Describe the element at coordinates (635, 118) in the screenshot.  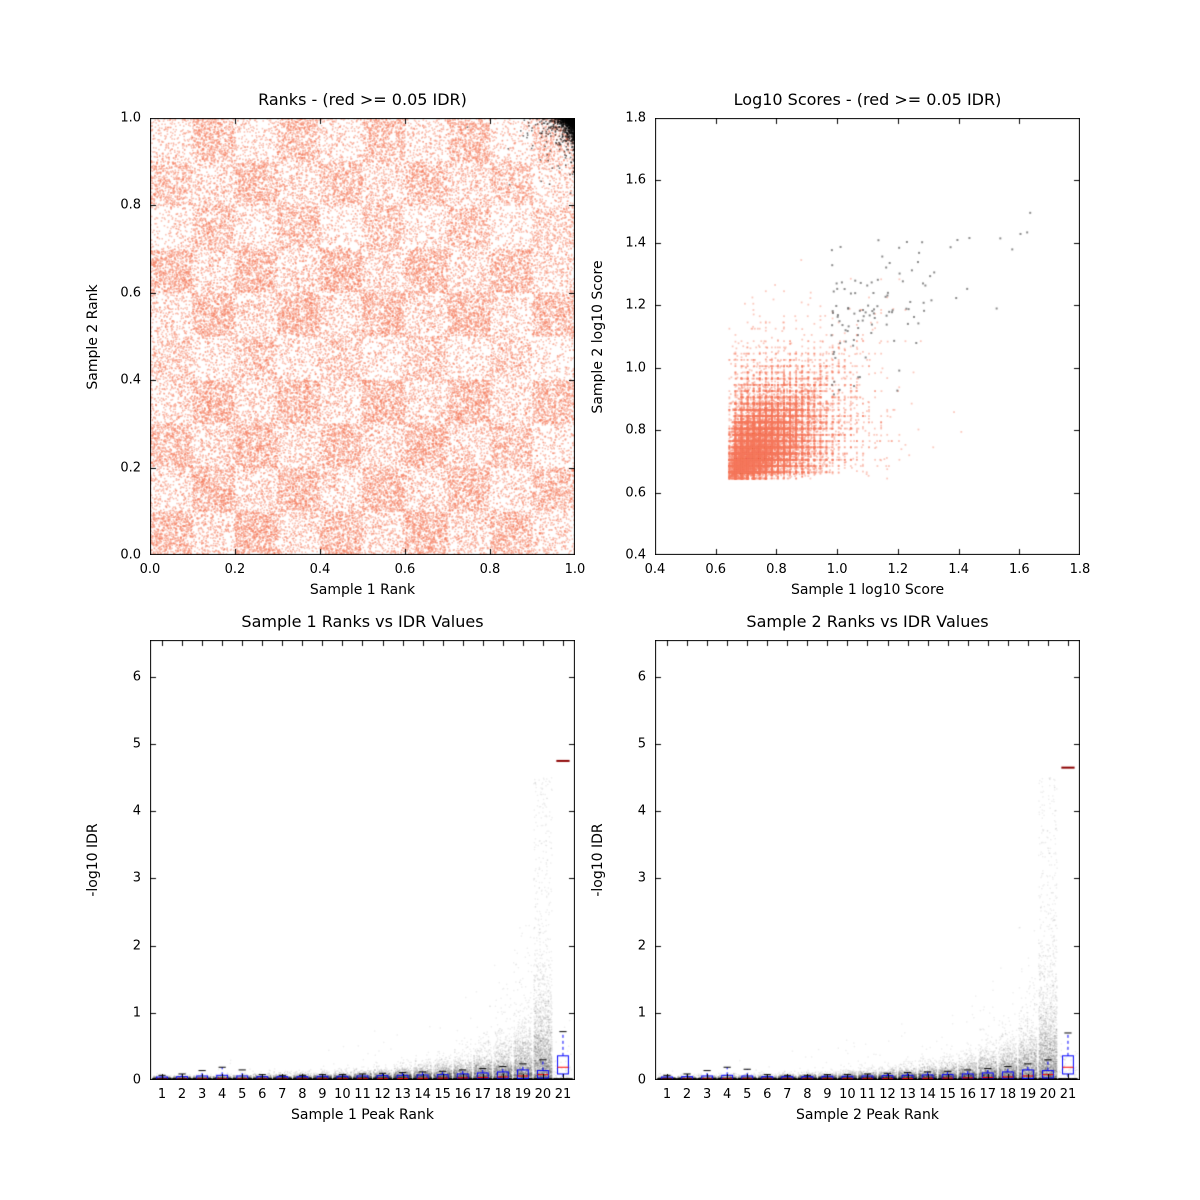
I see `y-tick-label: 1.8` at that location.